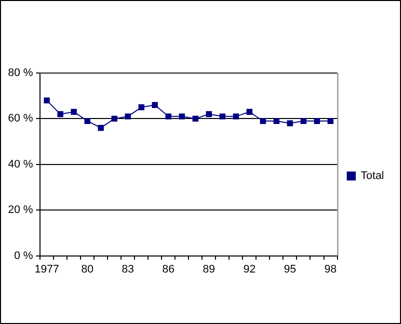 The height and width of the screenshot is (324, 401). What do you see at coordinates (47, 269) in the screenshot?
I see `x-tick-label: 1977` at bounding box center [47, 269].